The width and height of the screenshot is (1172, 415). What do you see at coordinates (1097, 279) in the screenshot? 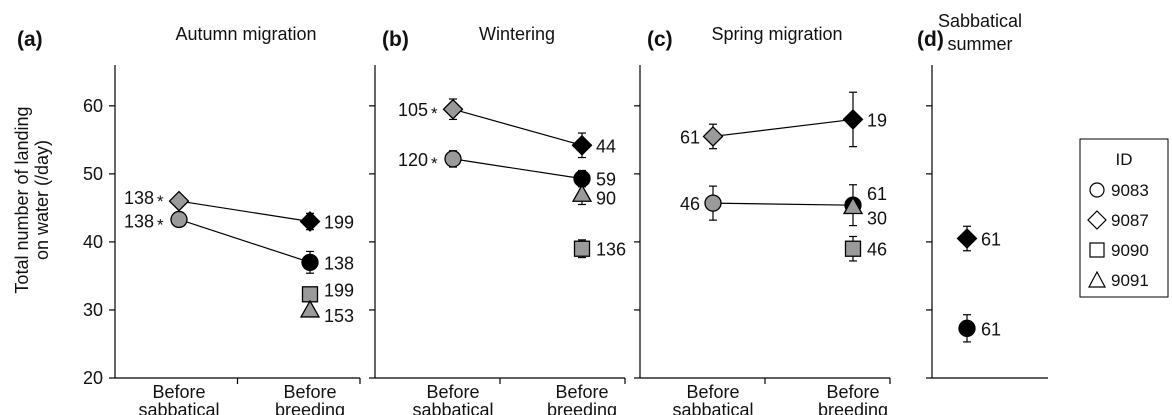
I see `legend-triangle-marker` at bounding box center [1097, 279].